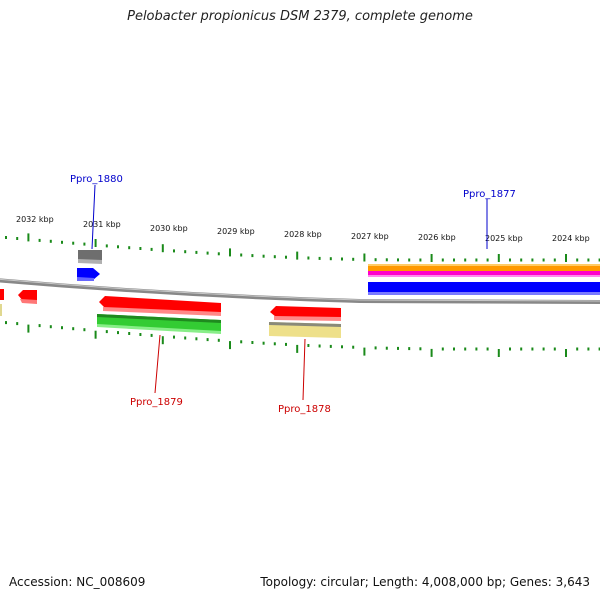 This screenshot has height=600, width=600. I want to click on feature-red-right, so click(305, 312).